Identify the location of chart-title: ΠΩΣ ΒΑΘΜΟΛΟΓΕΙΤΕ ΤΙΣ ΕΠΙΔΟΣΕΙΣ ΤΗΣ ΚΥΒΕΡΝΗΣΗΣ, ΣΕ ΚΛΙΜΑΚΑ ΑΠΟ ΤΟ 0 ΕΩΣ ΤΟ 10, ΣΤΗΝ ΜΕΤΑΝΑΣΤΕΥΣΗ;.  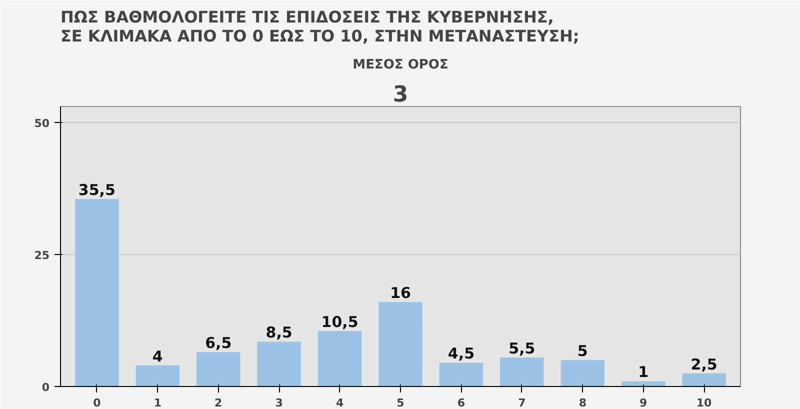
(320, 27).